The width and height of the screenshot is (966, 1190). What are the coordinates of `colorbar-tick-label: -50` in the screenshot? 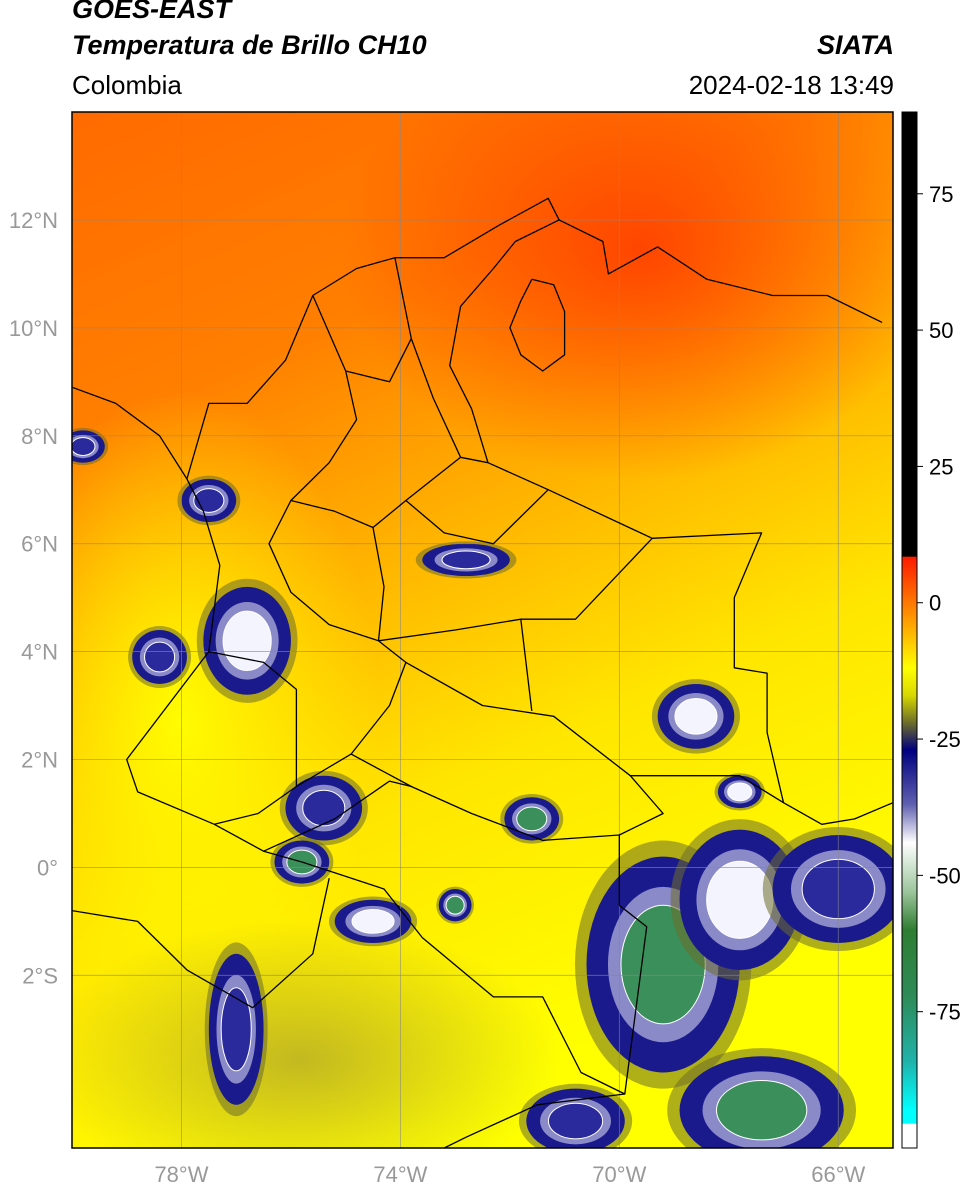 It's located at (945, 875).